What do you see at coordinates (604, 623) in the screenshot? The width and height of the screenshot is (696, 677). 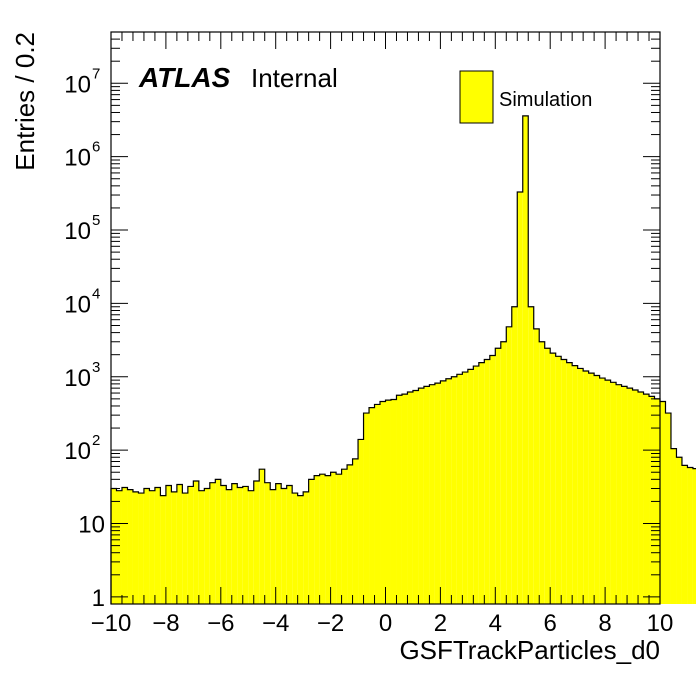 I see `x-tick-label: 8` at bounding box center [604, 623].